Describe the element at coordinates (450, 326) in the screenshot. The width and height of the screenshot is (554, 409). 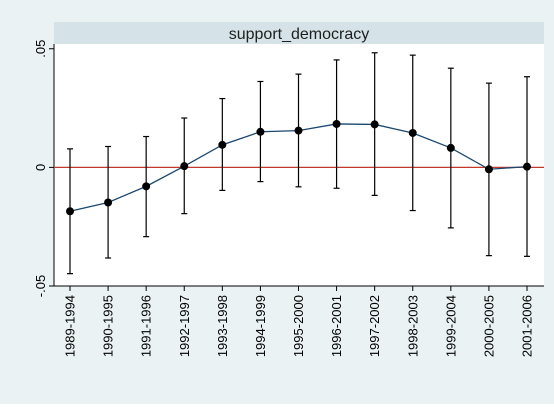
I see `x-tick-label: 1999-2004` at that location.